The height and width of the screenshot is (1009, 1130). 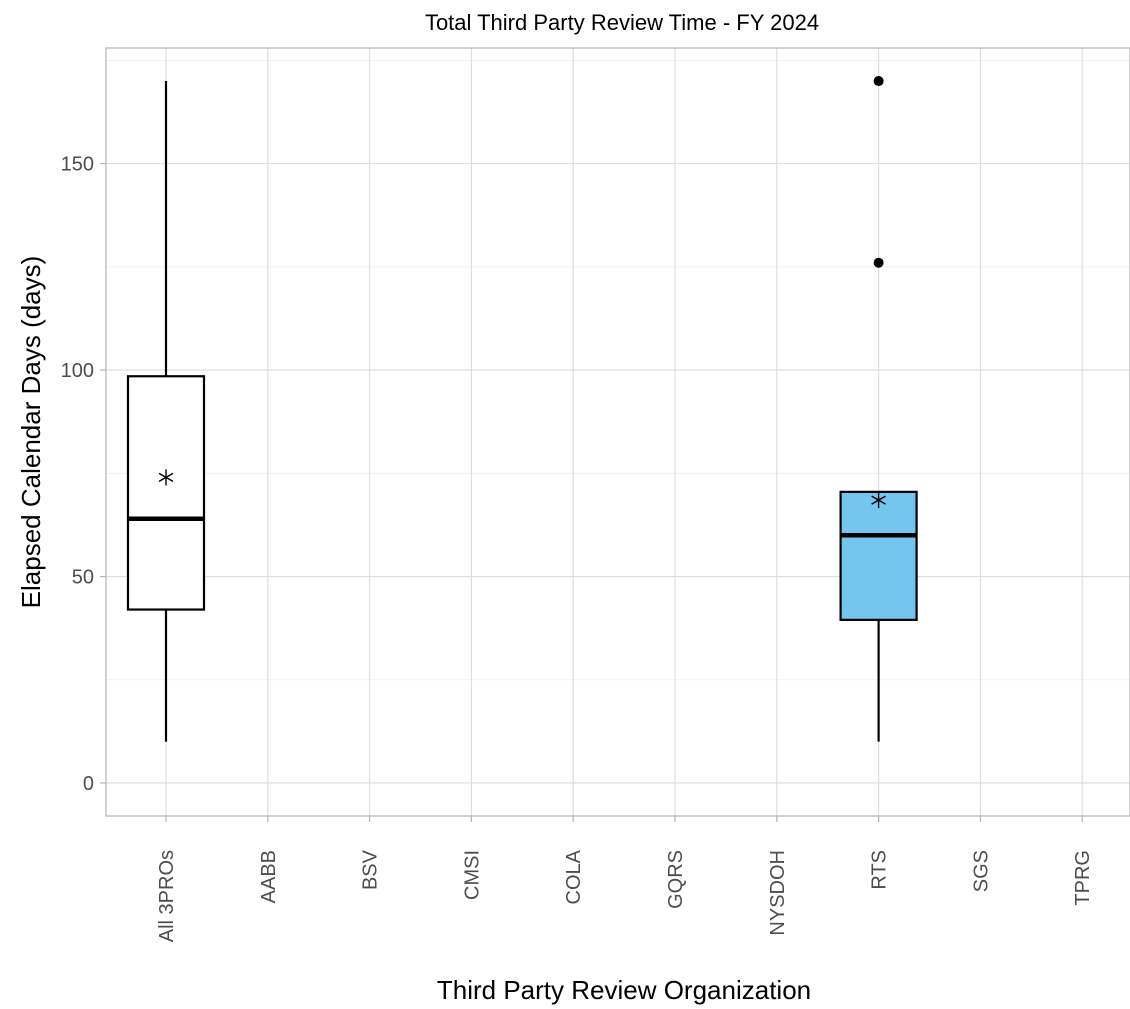 What do you see at coordinates (371, 869) in the screenshot?
I see `x-tick-label: BSV` at bounding box center [371, 869].